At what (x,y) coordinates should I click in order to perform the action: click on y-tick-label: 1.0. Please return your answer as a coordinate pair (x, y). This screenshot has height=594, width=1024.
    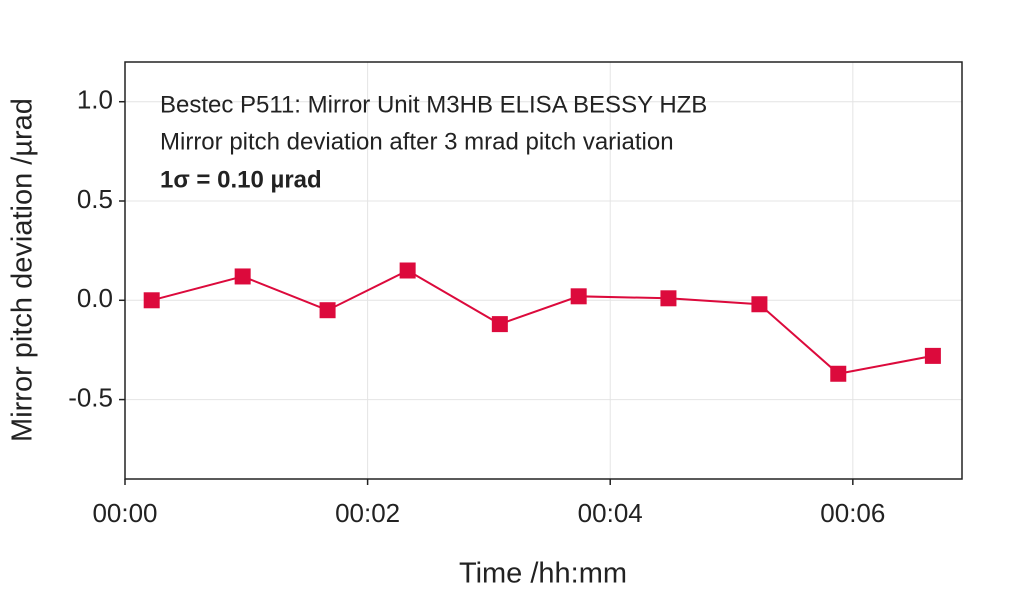
    Looking at the image, I should click on (95, 100).